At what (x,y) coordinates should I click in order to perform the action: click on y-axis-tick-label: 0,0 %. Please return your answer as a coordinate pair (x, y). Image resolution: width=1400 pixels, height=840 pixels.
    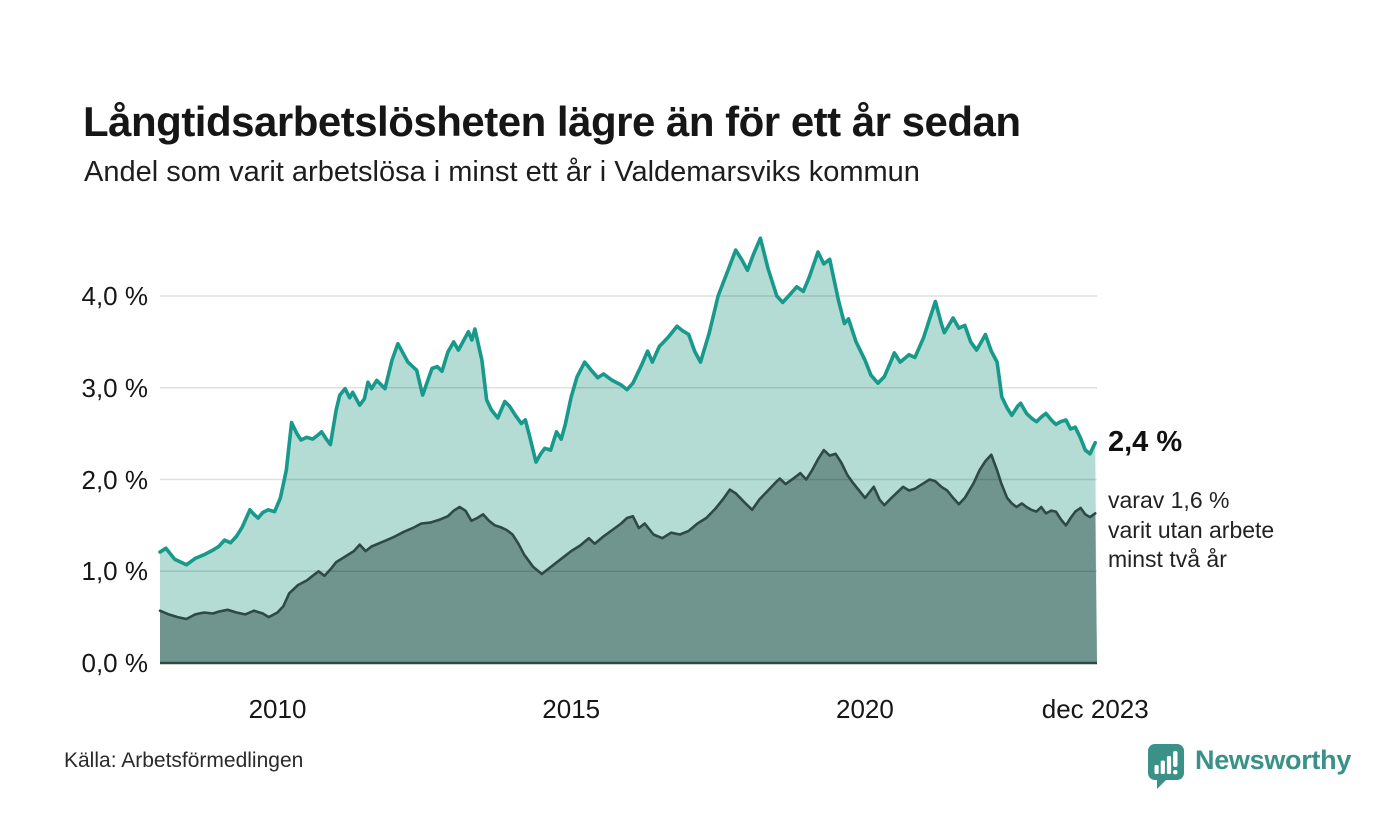
    Looking at the image, I should click on (115, 663).